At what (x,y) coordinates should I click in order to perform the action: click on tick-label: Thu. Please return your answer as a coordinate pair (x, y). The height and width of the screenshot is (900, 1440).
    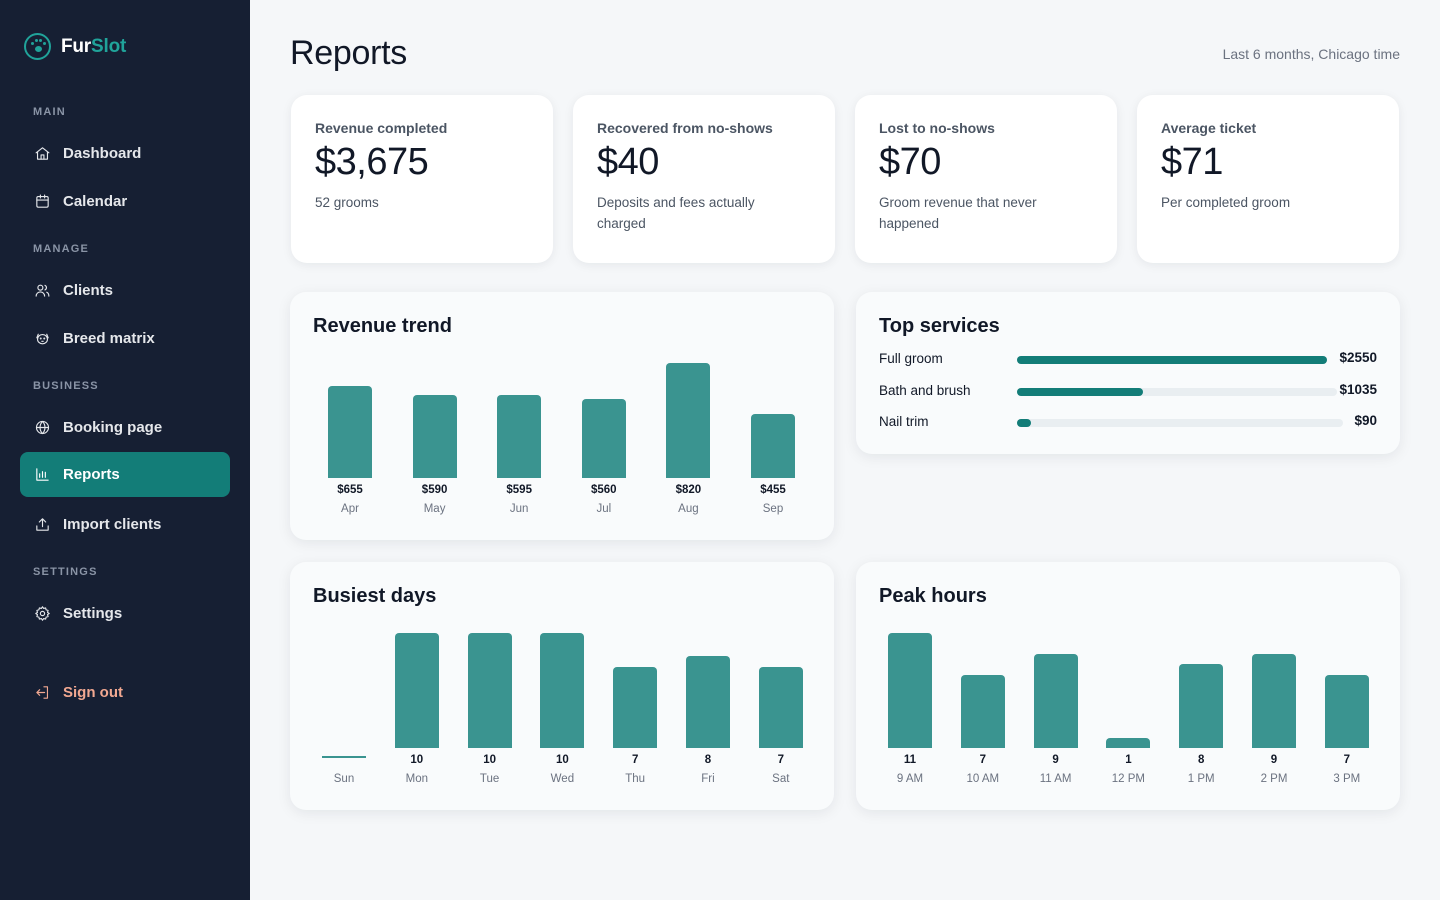
    Looking at the image, I should click on (635, 779).